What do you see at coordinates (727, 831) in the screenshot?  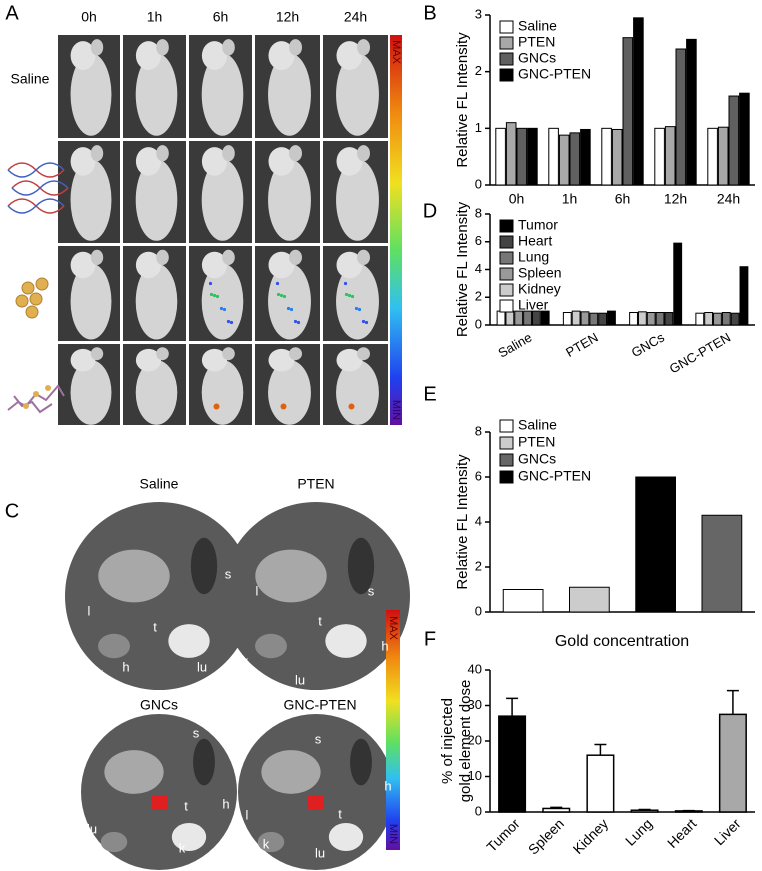 I see `x-tick-label: Liver` at bounding box center [727, 831].